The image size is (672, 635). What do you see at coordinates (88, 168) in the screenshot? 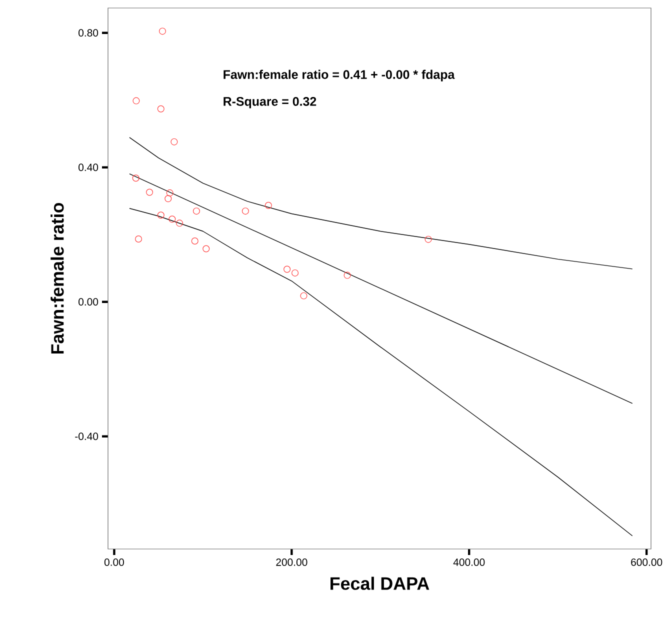
I see `y-tick-label: 0.40` at bounding box center [88, 168].